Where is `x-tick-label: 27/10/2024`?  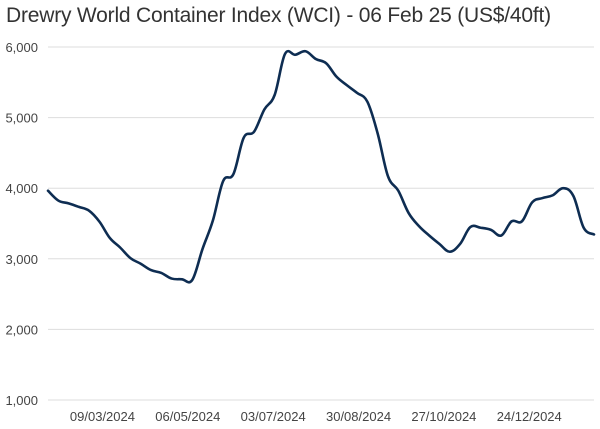
x-tick-label: 27/10/2024 is located at coordinates (443, 416).